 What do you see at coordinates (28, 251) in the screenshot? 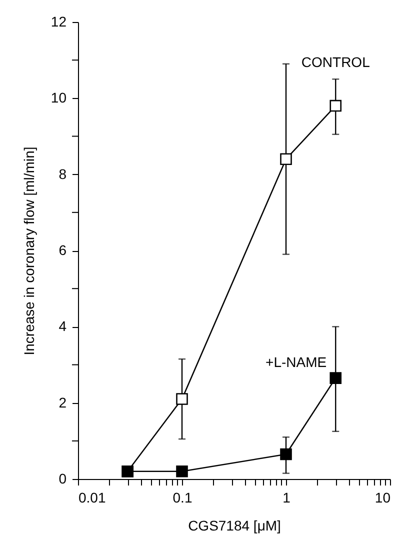
I see `y-axis-title: Increase in coronary flow [ml/min]` at bounding box center [28, 251].